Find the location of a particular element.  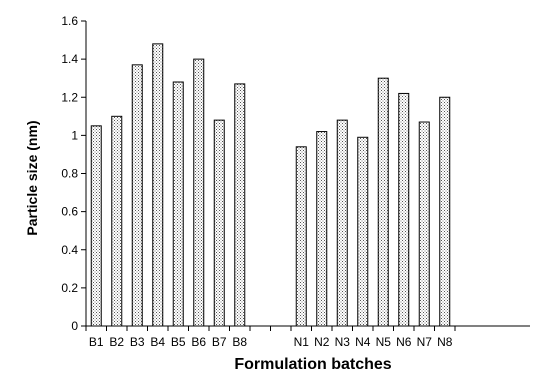

bar-b5 is located at coordinates (178, 204).